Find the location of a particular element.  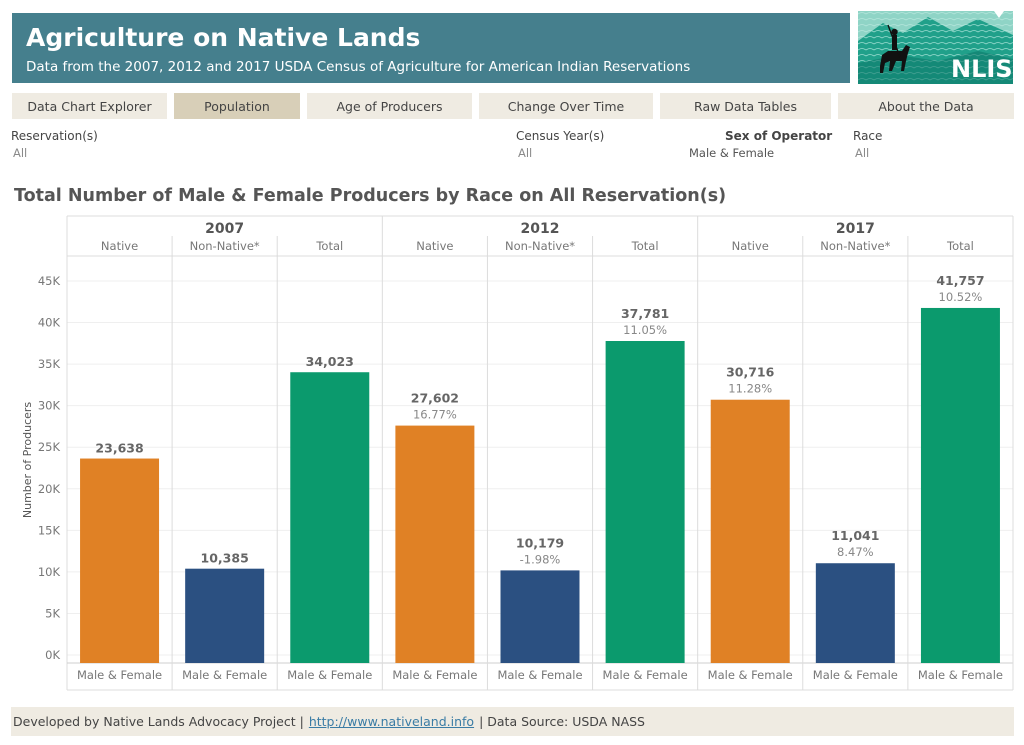

bar-pct-label: 16.77% is located at coordinates (435, 415).